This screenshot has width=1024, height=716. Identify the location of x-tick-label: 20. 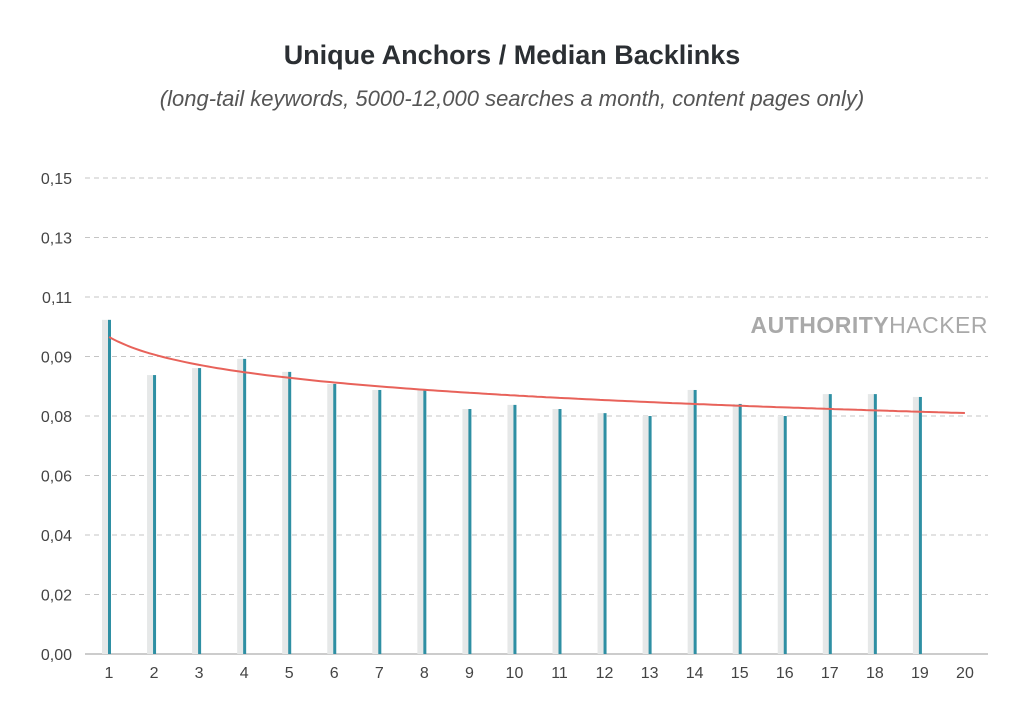
(965, 673).